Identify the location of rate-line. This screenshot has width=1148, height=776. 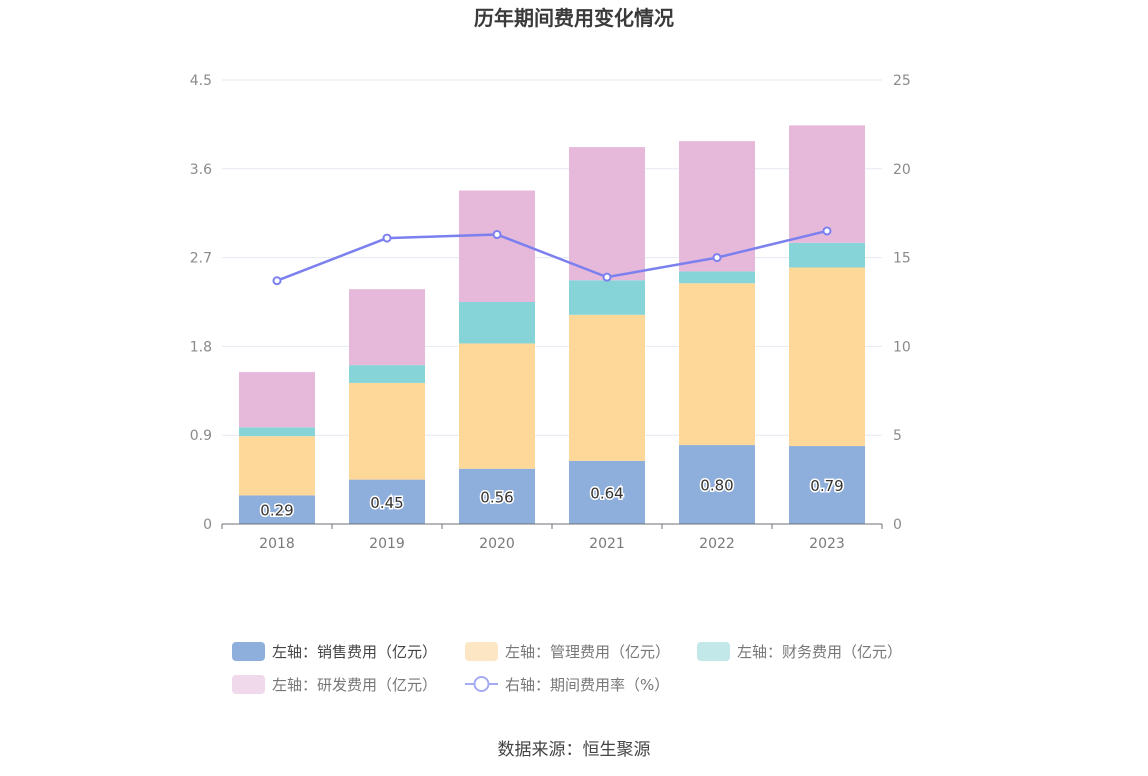
(552, 256).